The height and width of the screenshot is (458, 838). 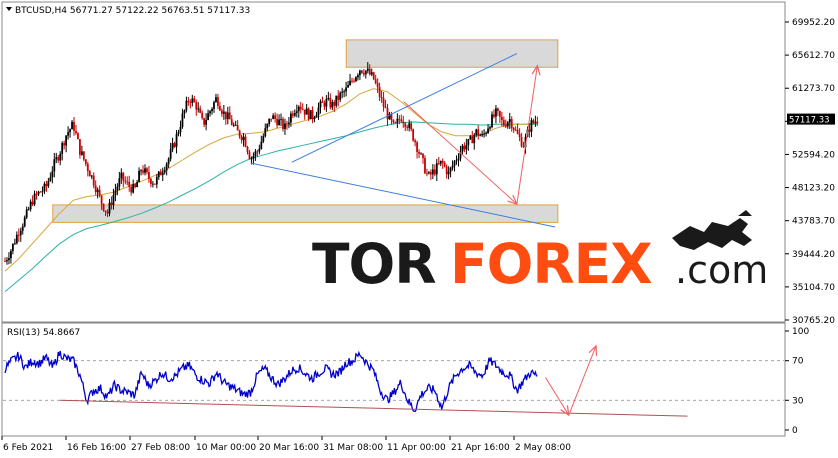 I want to click on rsi-levels, so click(x=393, y=380).